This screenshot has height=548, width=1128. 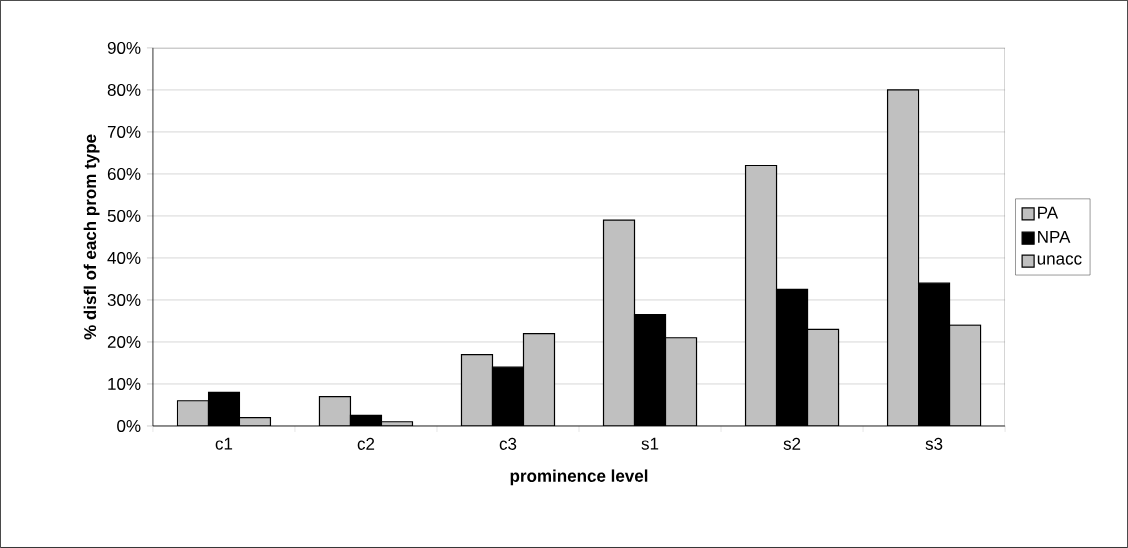 I want to click on x-tick-label: c3, so click(x=508, y=443).